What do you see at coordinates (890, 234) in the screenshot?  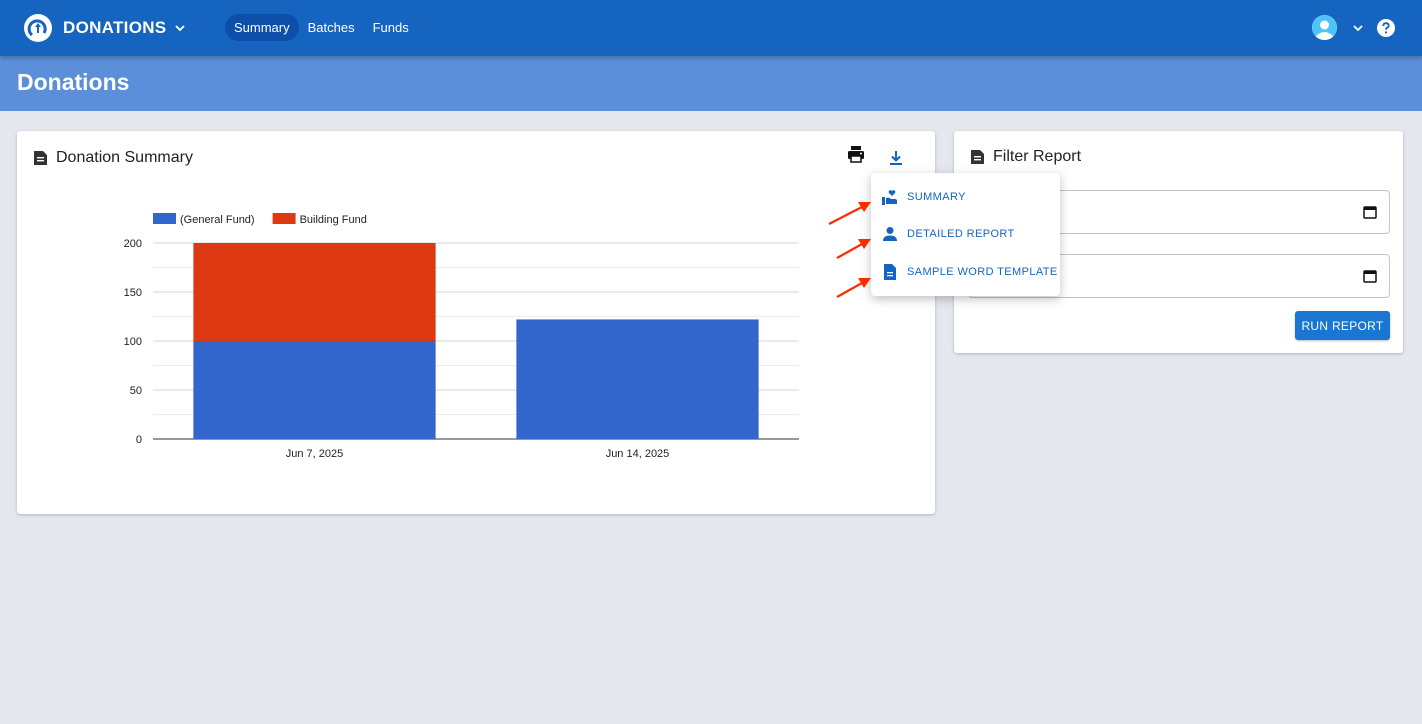 I see `person-icon` at bounding box center [890, 234].